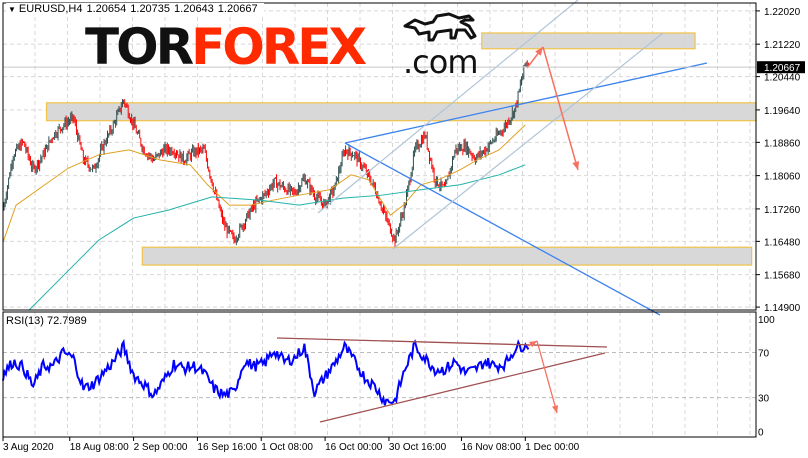 The image size is (808, 458). I want to click on price-tick-label: 1.20440, so click(782, 78).